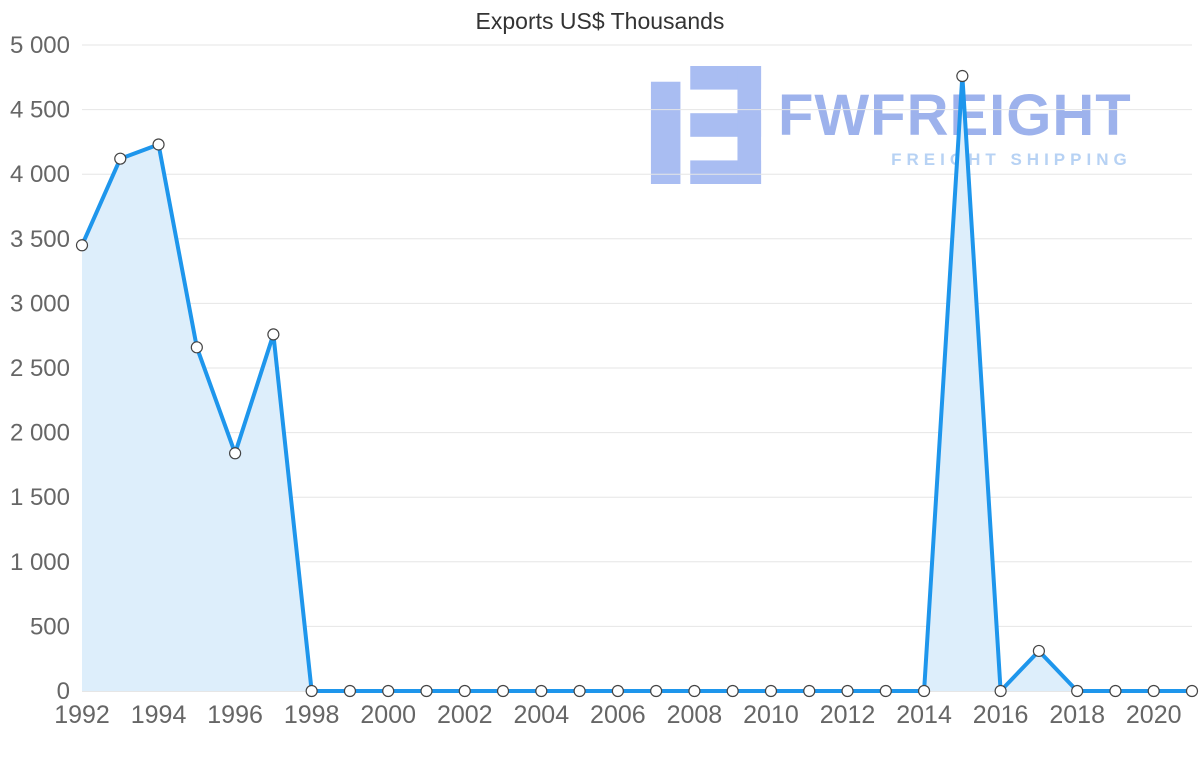  What do you see at coordinates (40, 303) in the screenshot?
I see `y-tick-label: 3 000` at bounding box center [40, 303].